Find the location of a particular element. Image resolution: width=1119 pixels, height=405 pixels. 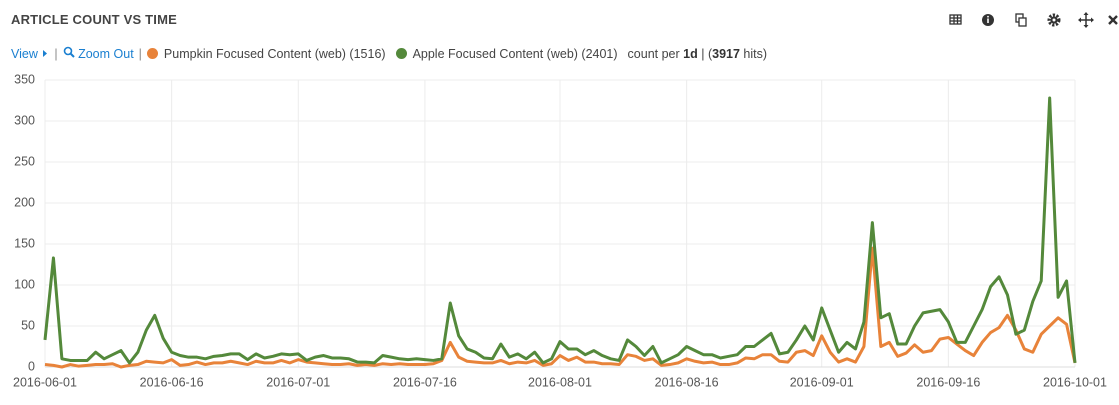

legend-label: Pumpkin Focused Content (web) (1516) is located at coordinates (274, 53).